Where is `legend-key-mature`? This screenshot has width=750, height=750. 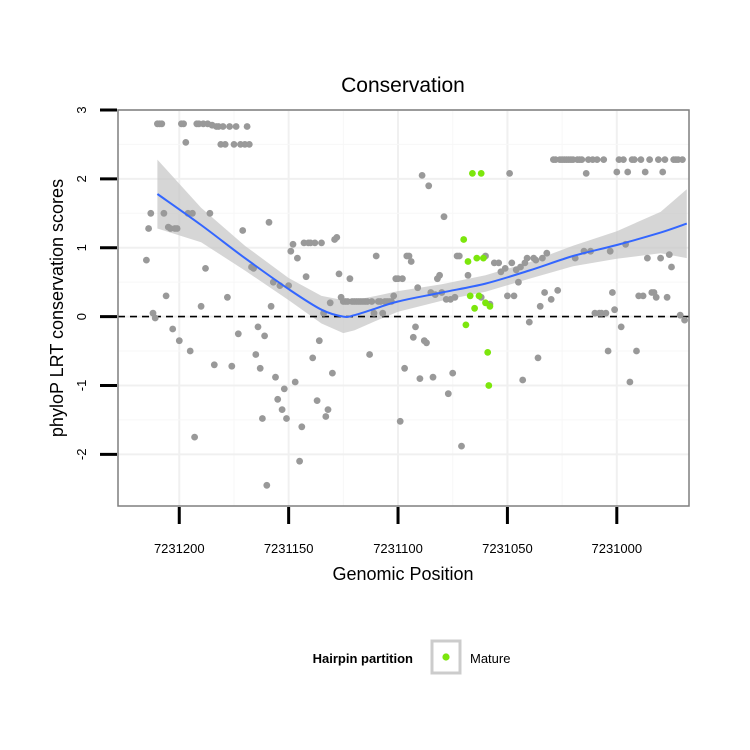
legend-key-mature is located at coordinates (446, 657).